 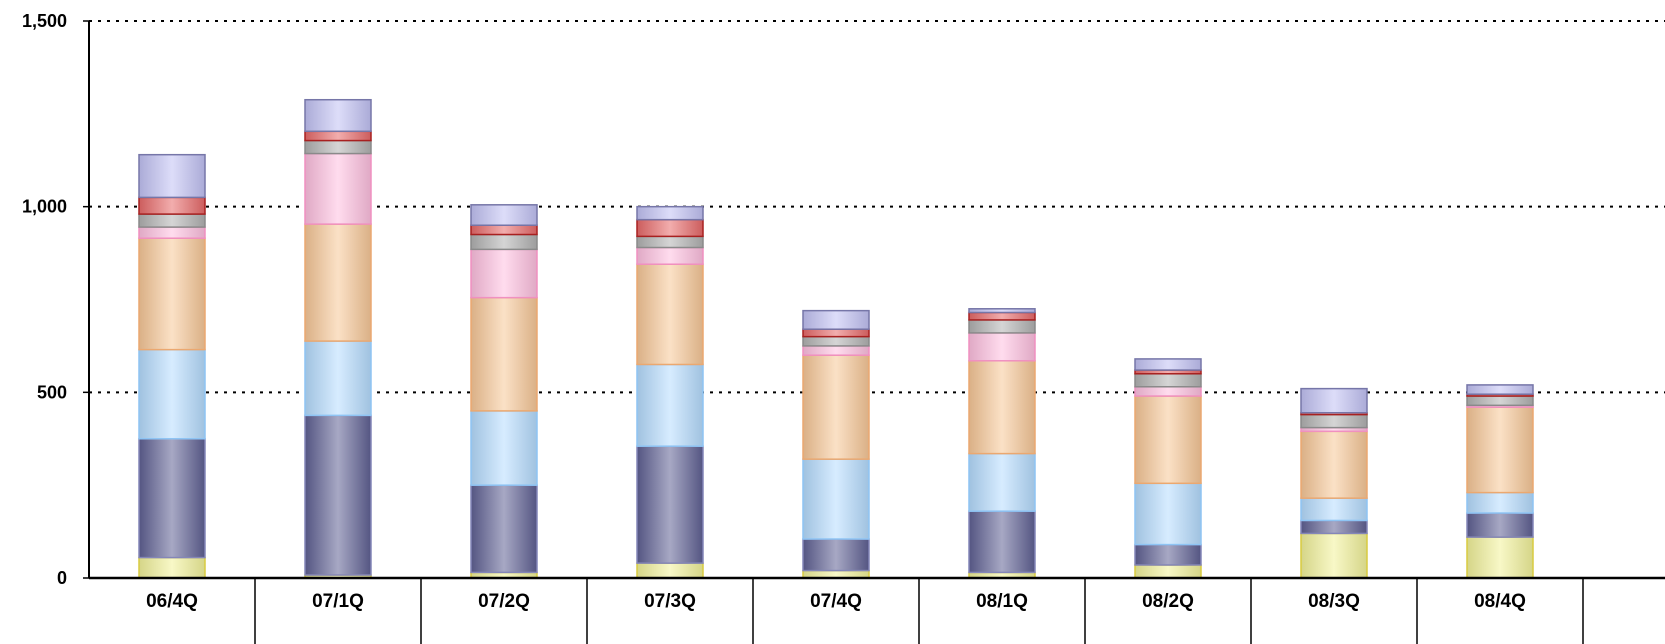 What do you see at coordinates (172, 601) in the screenshot?
I see `x-tick-label: 06/4Q` at bounding box center [172, 601].